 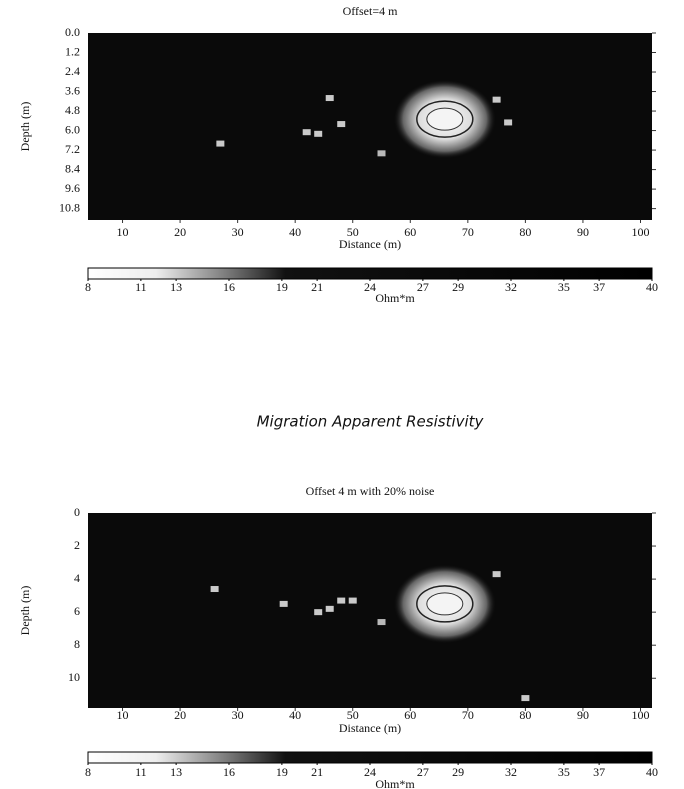 What do you see at coordinates (72, 129) in the screenshot?
I see `y-tick-label: 6.0` at bounding box center [72, 129].